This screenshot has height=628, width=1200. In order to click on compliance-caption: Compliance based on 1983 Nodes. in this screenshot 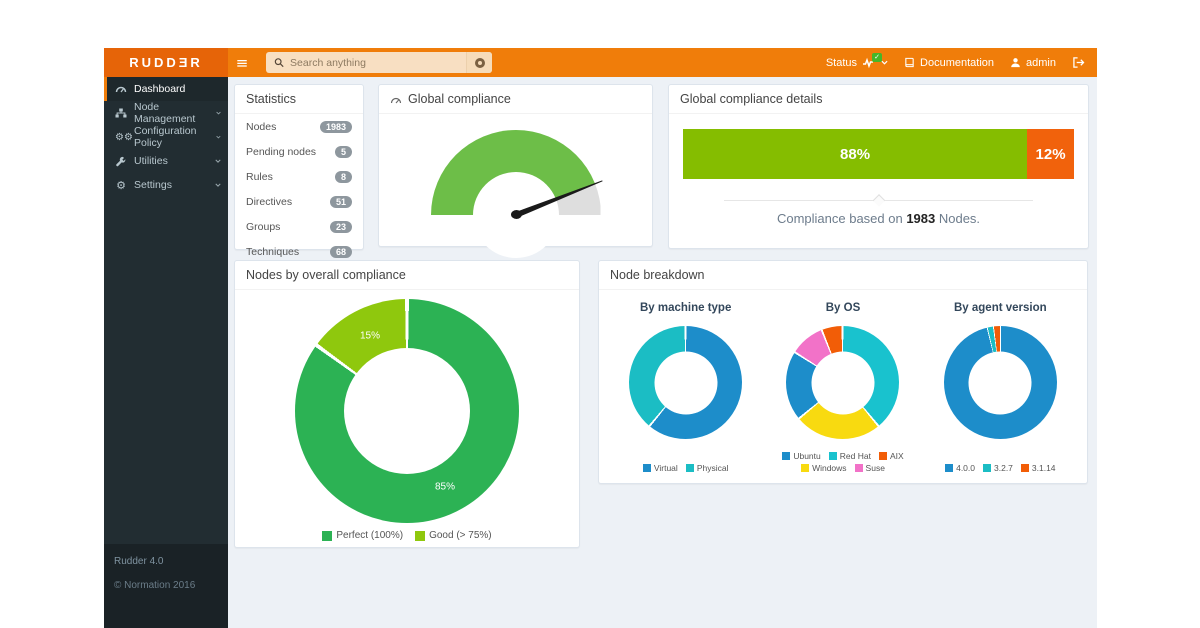, I will do `click(878, 218)`.